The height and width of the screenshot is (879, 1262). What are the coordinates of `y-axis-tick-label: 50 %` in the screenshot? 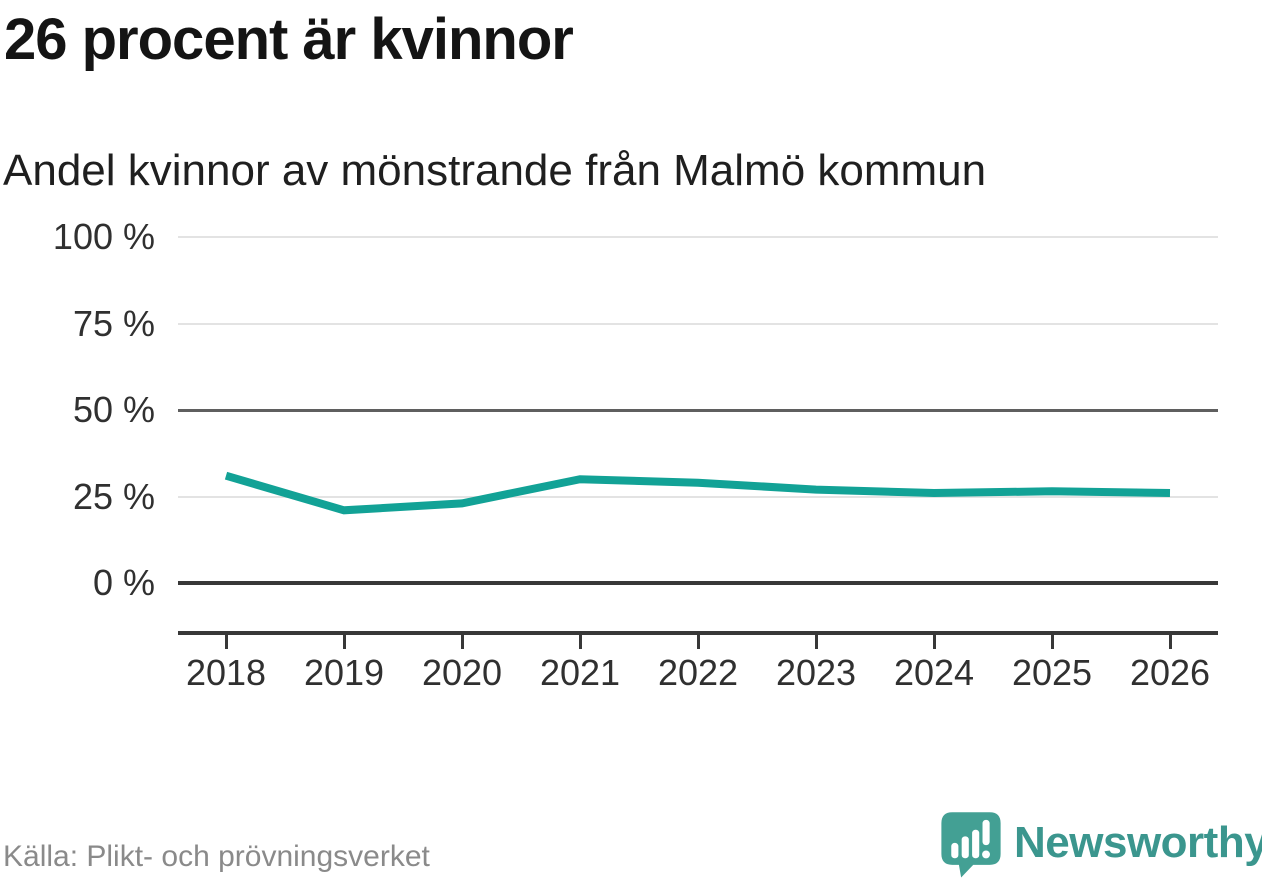 It's located at (113, 409).